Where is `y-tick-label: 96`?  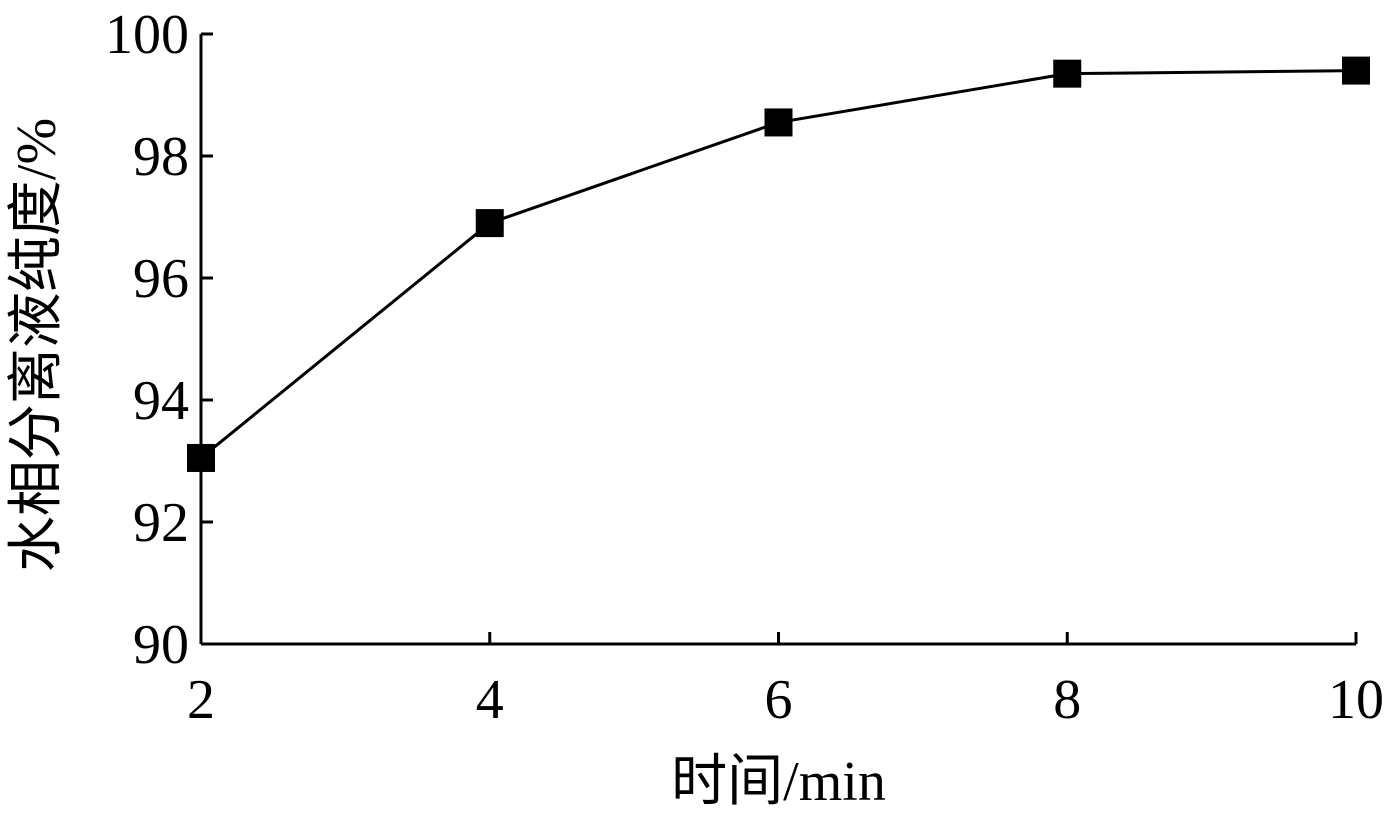 y-tick-label: 96 is located at coordinates (161, 279).